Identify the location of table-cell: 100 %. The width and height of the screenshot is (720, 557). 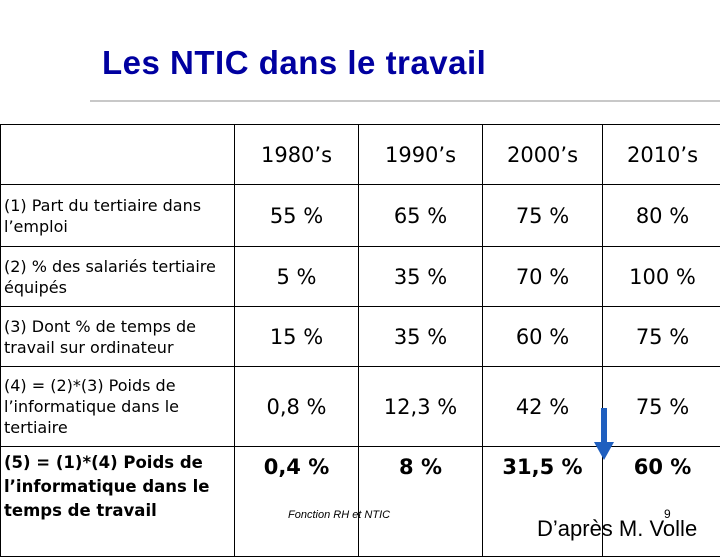
(661, 277).